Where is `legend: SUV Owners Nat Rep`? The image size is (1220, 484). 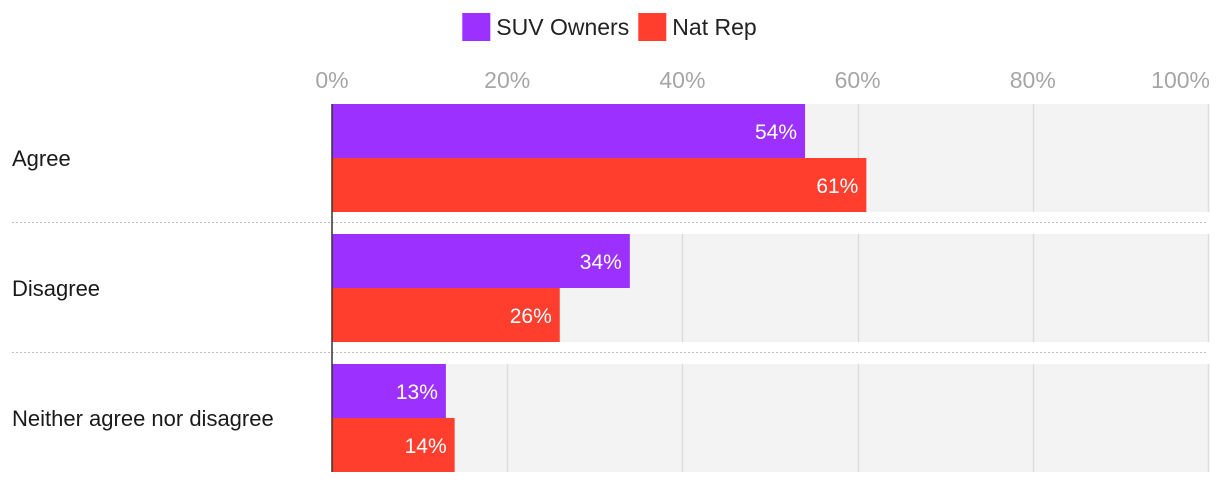
legend: SUV Owners Nat Rep is located at coordinates (609, 27).